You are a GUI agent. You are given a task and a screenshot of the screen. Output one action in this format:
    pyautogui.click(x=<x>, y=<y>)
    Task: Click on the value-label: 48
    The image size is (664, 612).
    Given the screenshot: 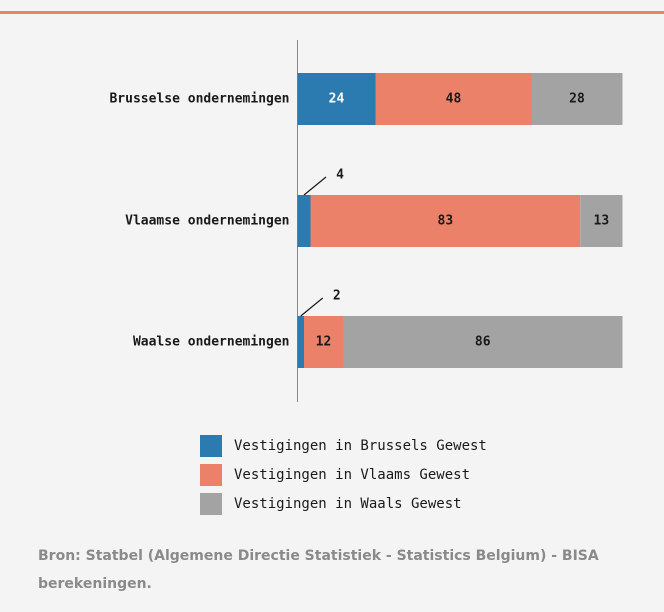 What is the action you would take?
    pyautogui.click(x=454, y=99)
    